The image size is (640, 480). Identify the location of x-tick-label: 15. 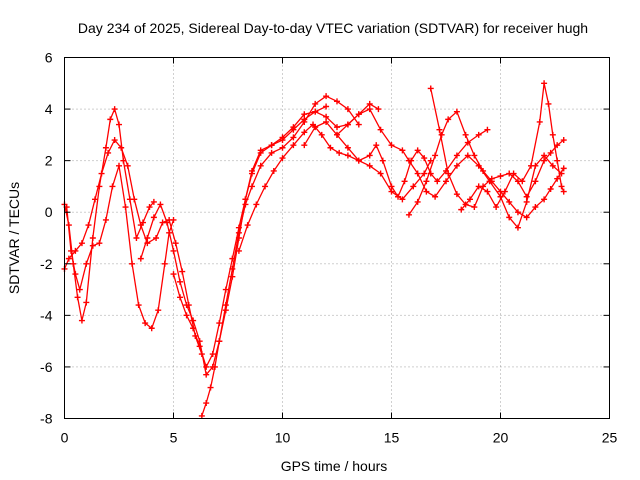
(392, 438).